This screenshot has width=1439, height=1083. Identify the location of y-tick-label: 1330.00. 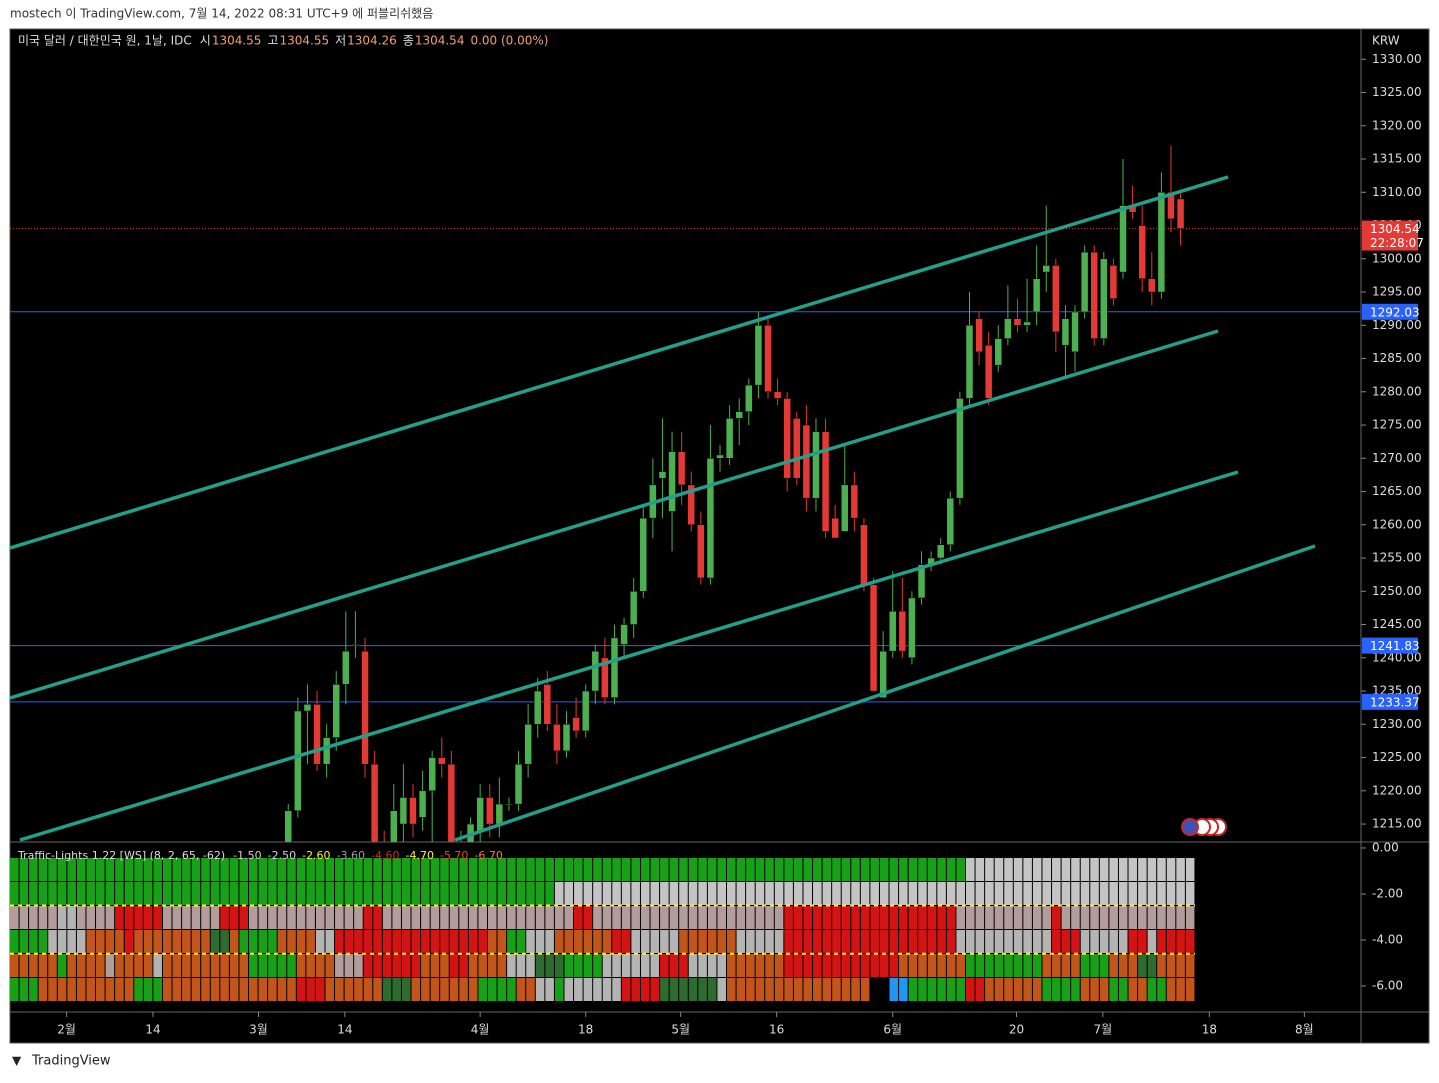
(1397, 59).